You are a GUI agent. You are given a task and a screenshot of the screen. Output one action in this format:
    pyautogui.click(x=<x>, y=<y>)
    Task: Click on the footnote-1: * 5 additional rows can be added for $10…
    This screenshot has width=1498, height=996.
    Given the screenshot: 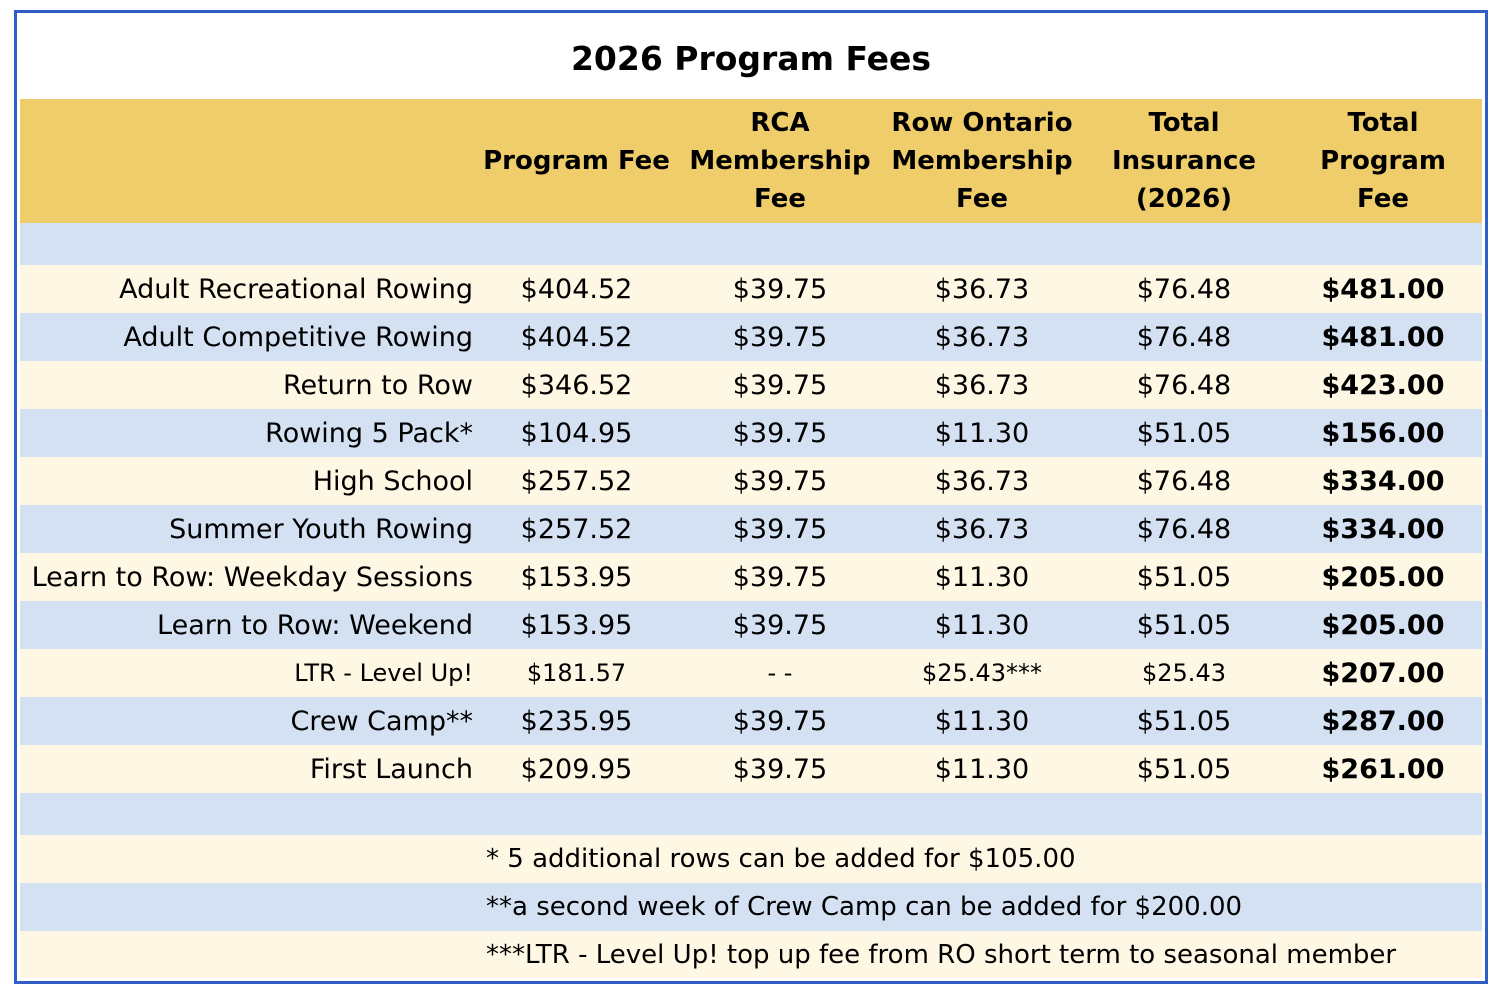 What is the action you would take?
    pyautogui.click(x=751, y=859)
    